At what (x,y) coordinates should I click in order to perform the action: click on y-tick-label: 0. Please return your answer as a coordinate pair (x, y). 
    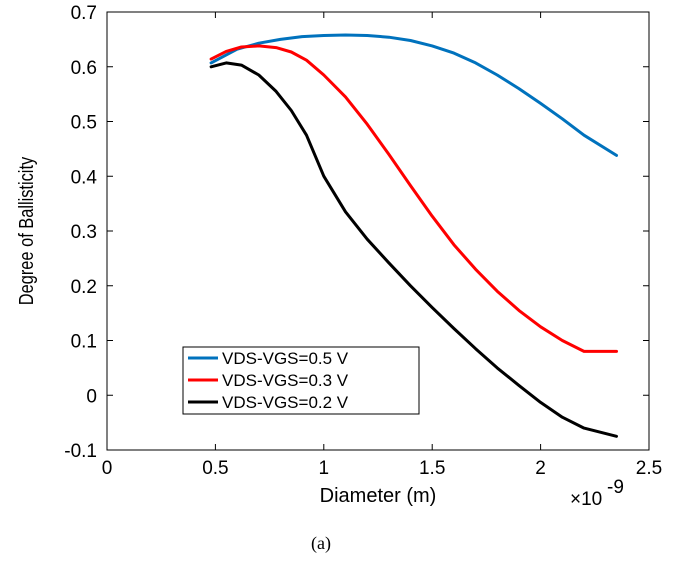
    Looking at the image, I should click on (91, 396).